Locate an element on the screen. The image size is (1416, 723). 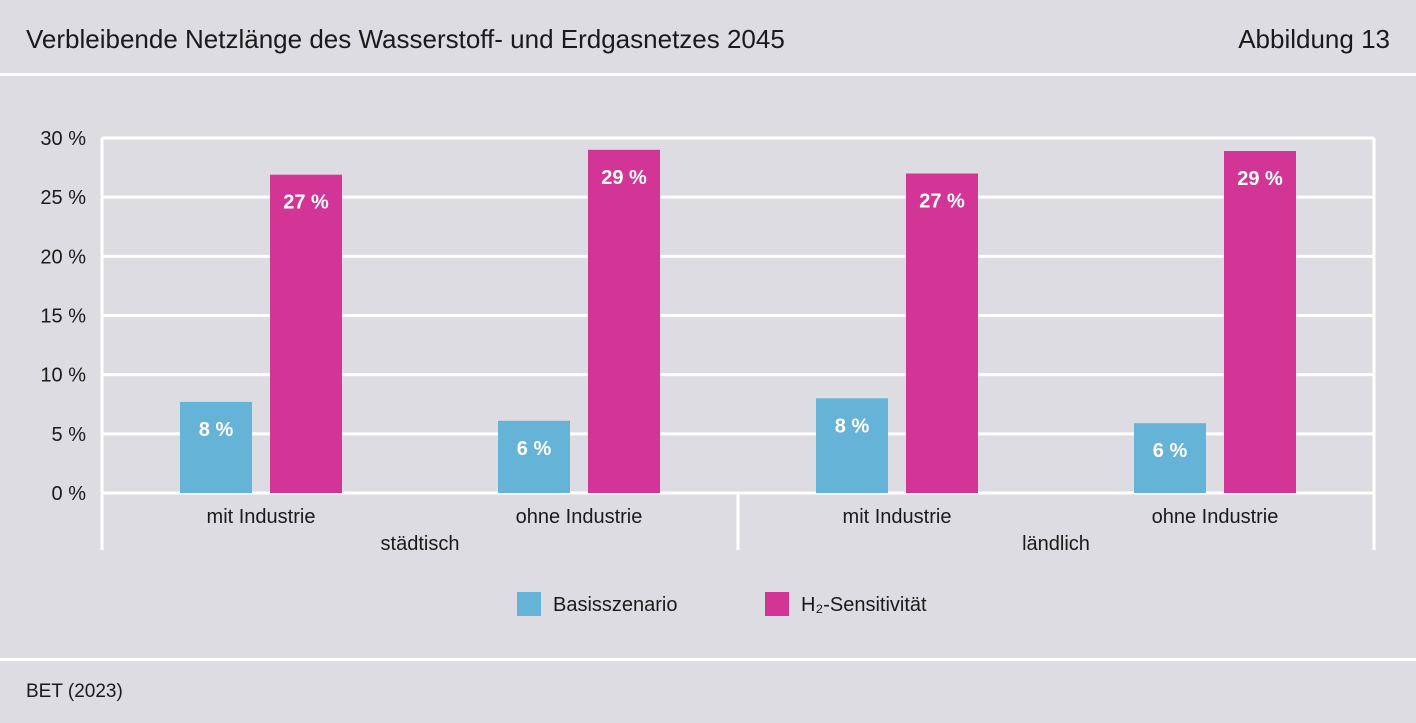
legend-label: H₂-Sensitivität is located at coordinates (864, 605).